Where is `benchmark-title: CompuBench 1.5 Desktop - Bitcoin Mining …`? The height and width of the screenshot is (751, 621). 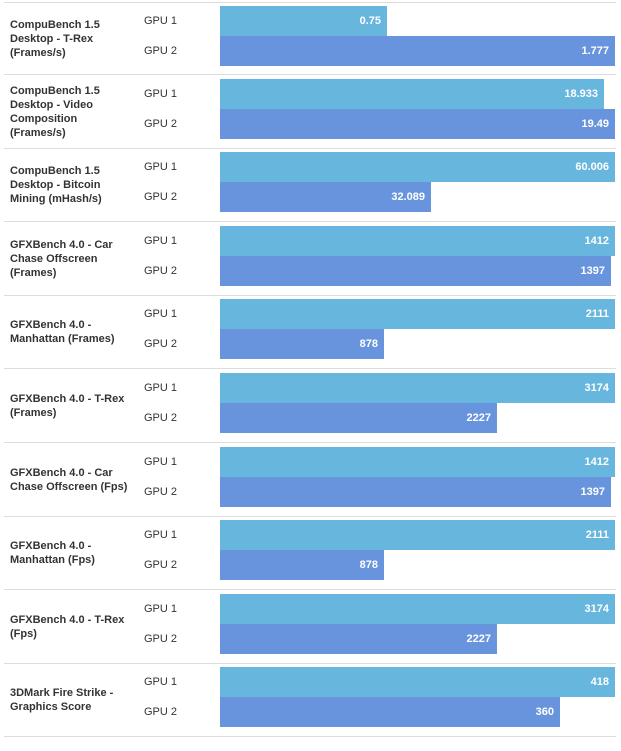
benchmark-title: CompuBench 1.5 Desktop - Bitcoin Mining … is located at coordinates (56, 185).